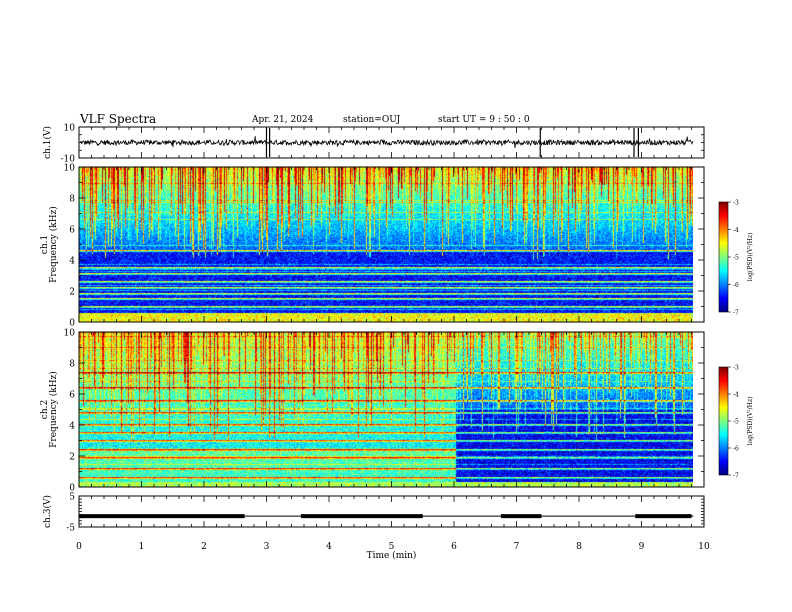 The width and height of the screenshot is (792, 612). I want to click on x-tick-label: 0, so click(79, 547).